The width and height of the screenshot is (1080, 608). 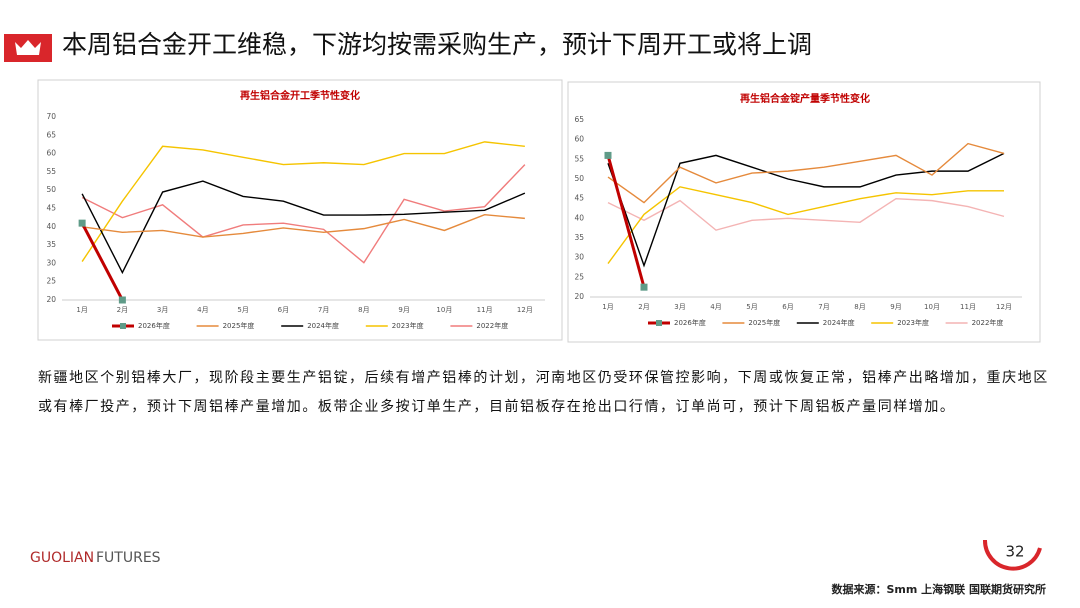 What do you see at coordinates (805, 98) in the screenshot?
I see `chart-title: 再生铝合金锭产量季节性变化` at bounding box center [805, 98].